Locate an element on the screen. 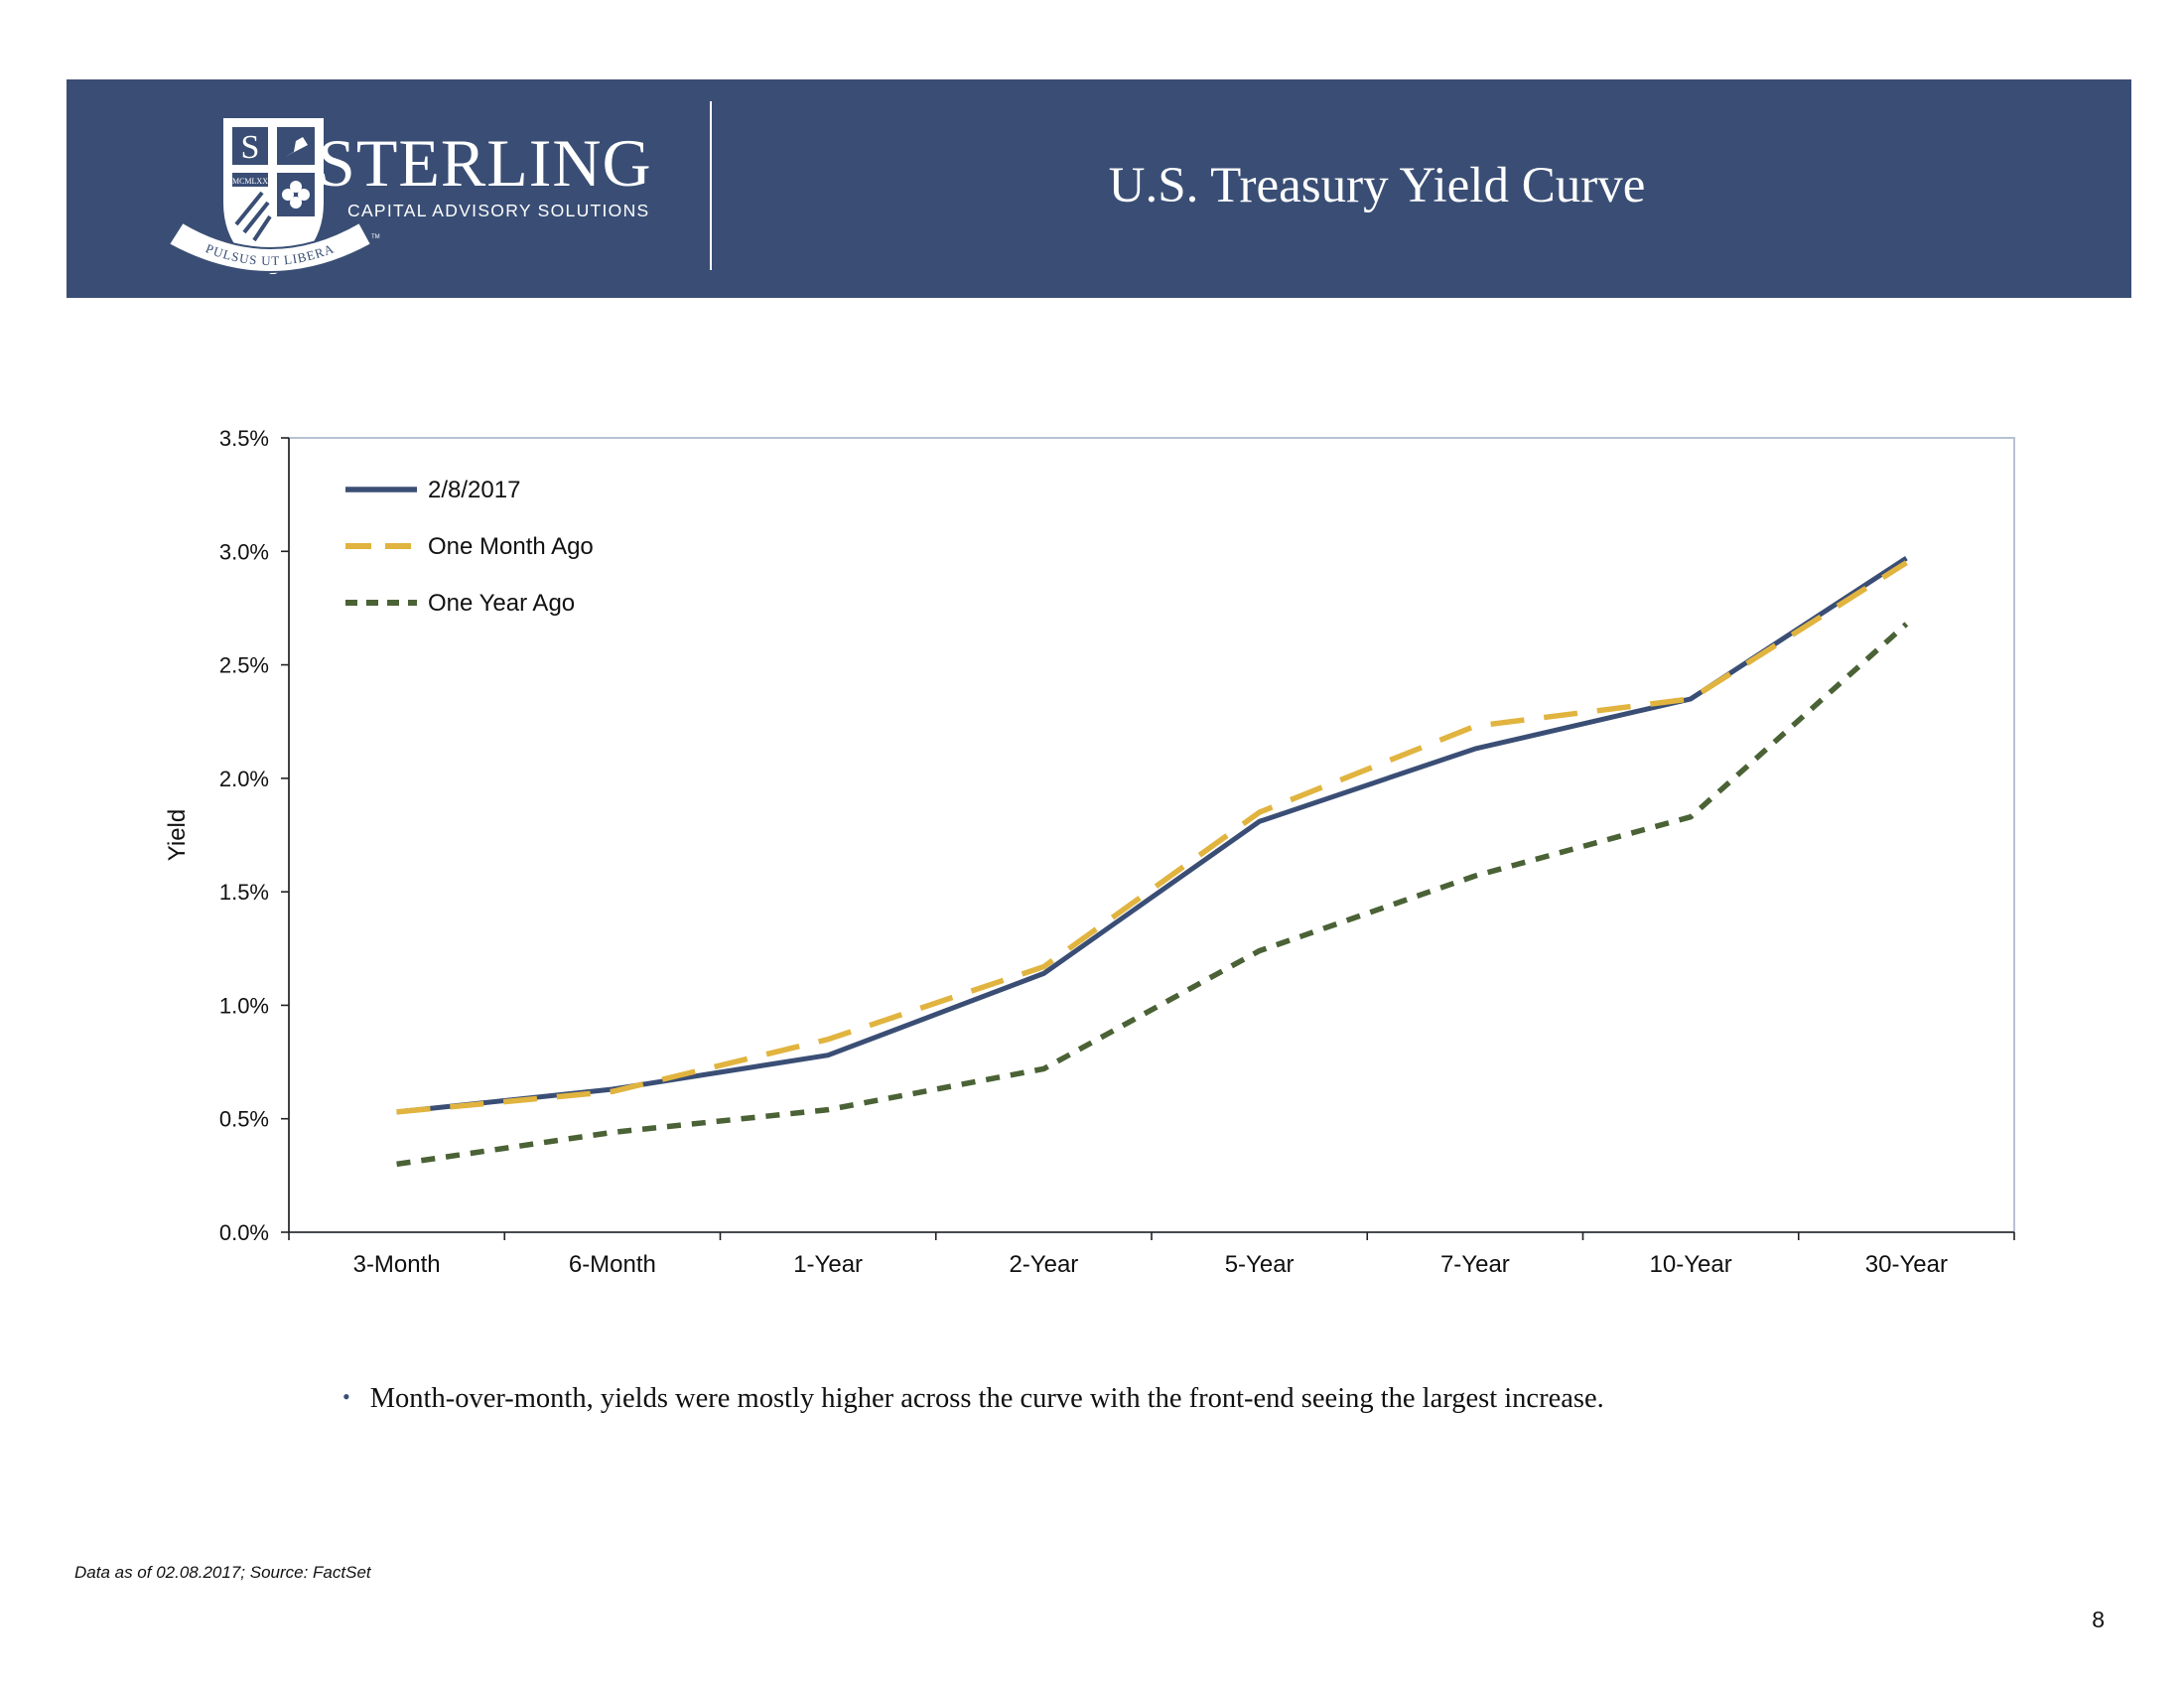 The height and width of the screenshot is (1688, 2184). crest-letter: S is located at coordinates (250, 147).